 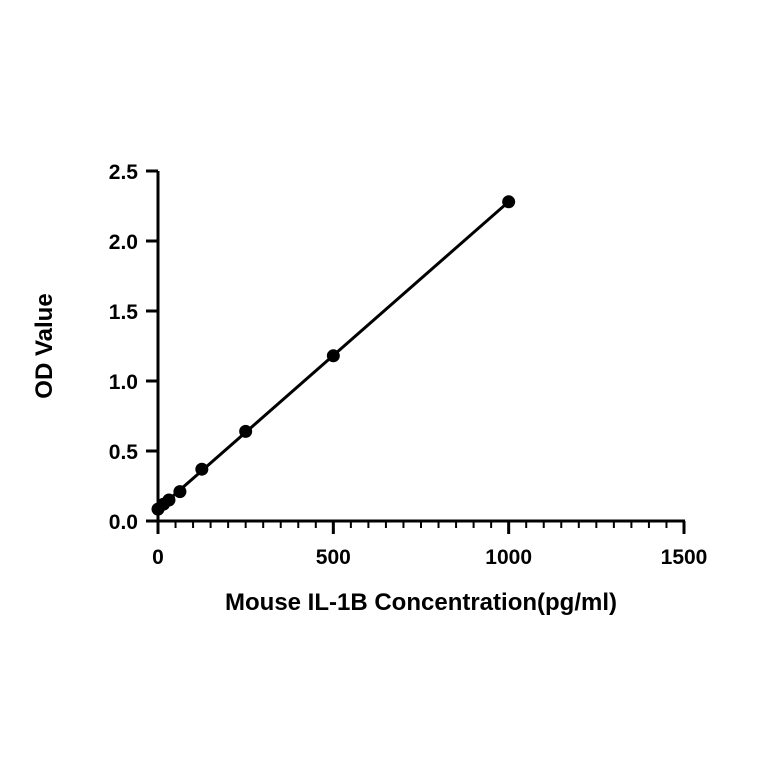 What do you see at coordinates (124, 172) in the screenshot?
I see `y-tick-label: 2.5` at bounding box center [124, 172].